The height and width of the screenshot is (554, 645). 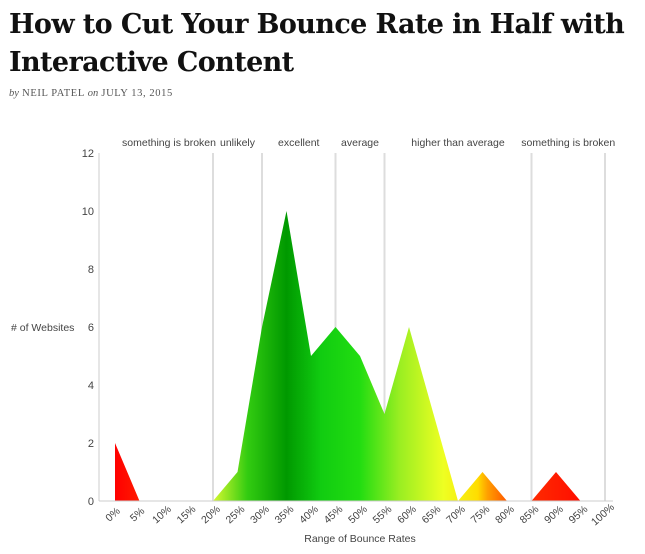 I want to click on x-tick-label: 50%, so click(x=358, y=514).